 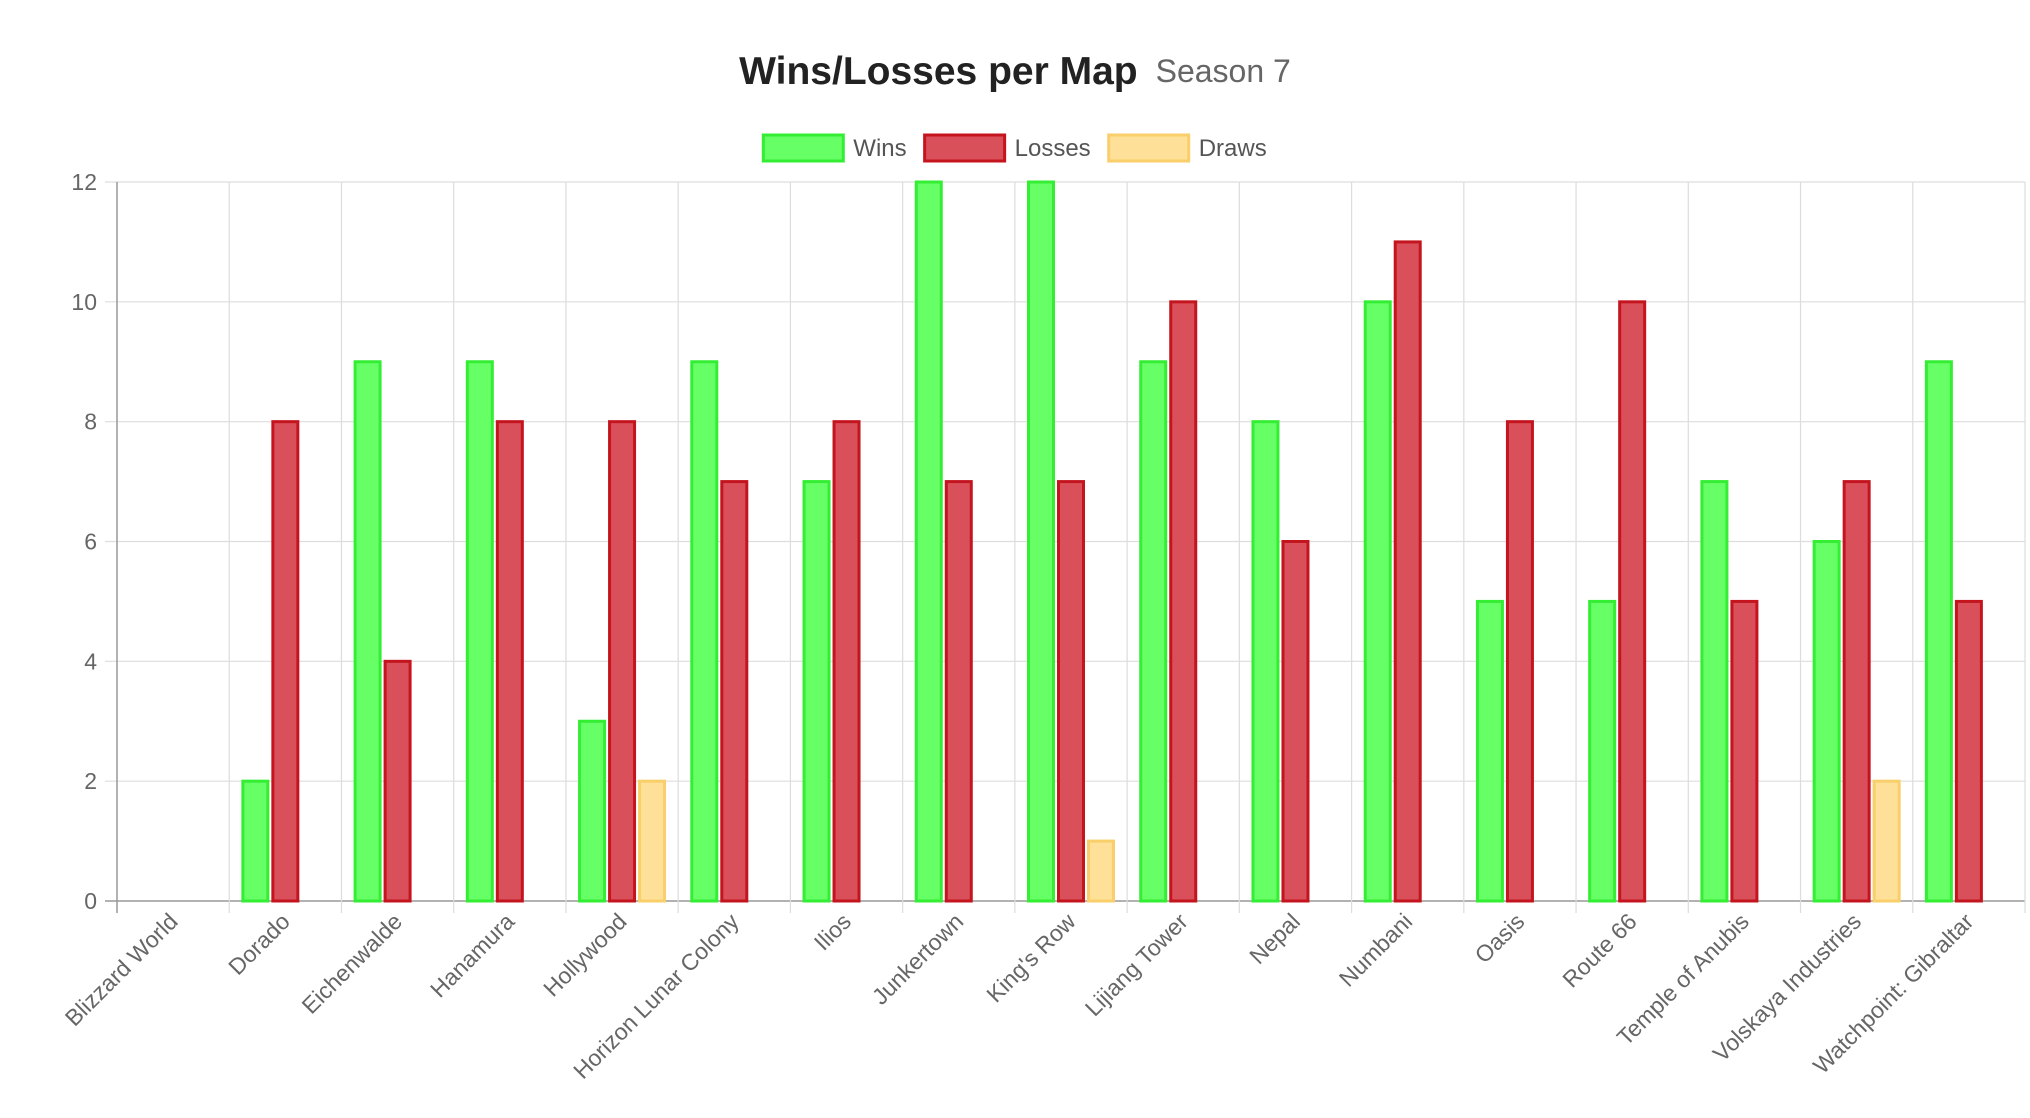 What do you see at coordinates (832, 931) in the screenshot?
I see `x-tick-label: Ilios` at bounding box center [832, 931].